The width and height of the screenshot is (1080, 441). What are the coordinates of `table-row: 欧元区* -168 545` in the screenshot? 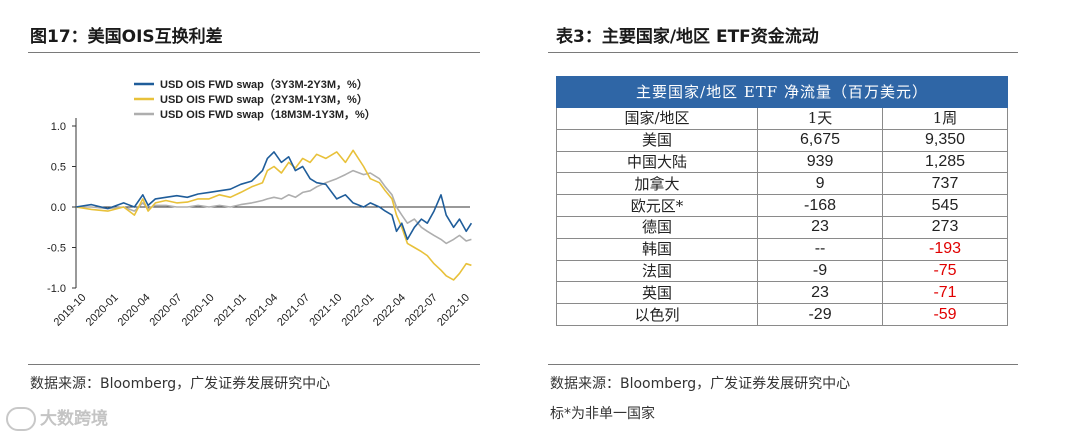 It's located at (781, 205).